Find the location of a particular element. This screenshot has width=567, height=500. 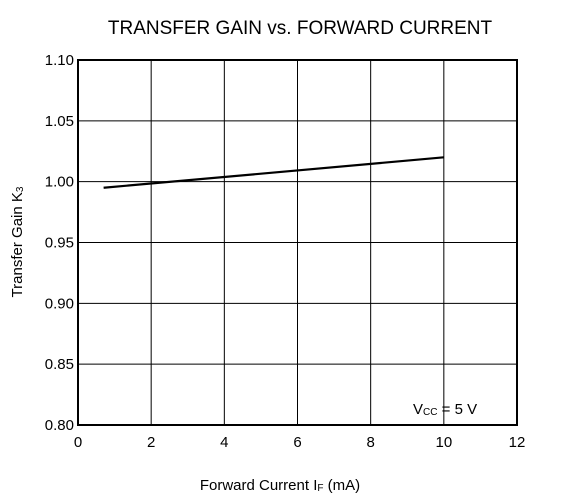

y-tick-label: 0.85 is located at coordinates (59, 364).